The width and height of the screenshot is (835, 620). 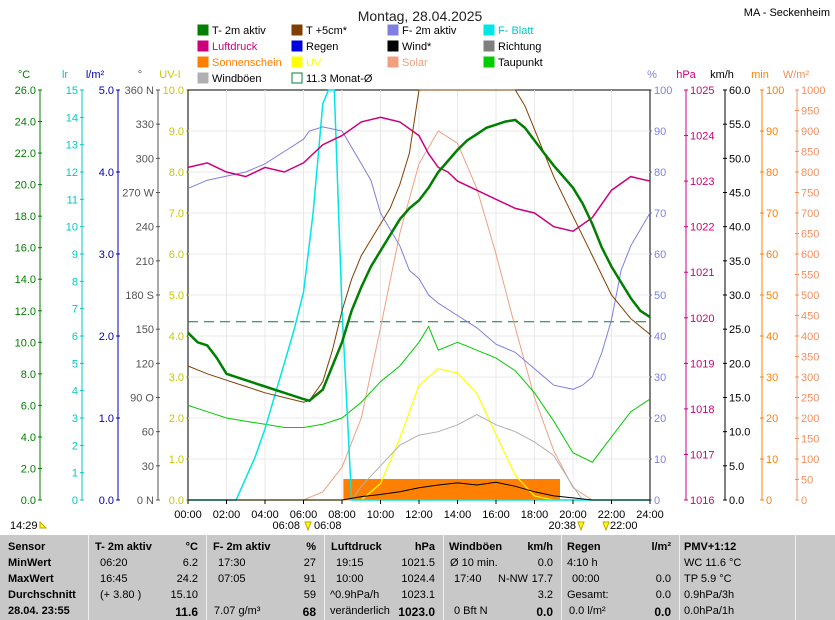 What do you see at coordinates (807, 481) in the screenshot?
I see `axis-tick-wm2-19: 50` at bounding box center [807, 481].